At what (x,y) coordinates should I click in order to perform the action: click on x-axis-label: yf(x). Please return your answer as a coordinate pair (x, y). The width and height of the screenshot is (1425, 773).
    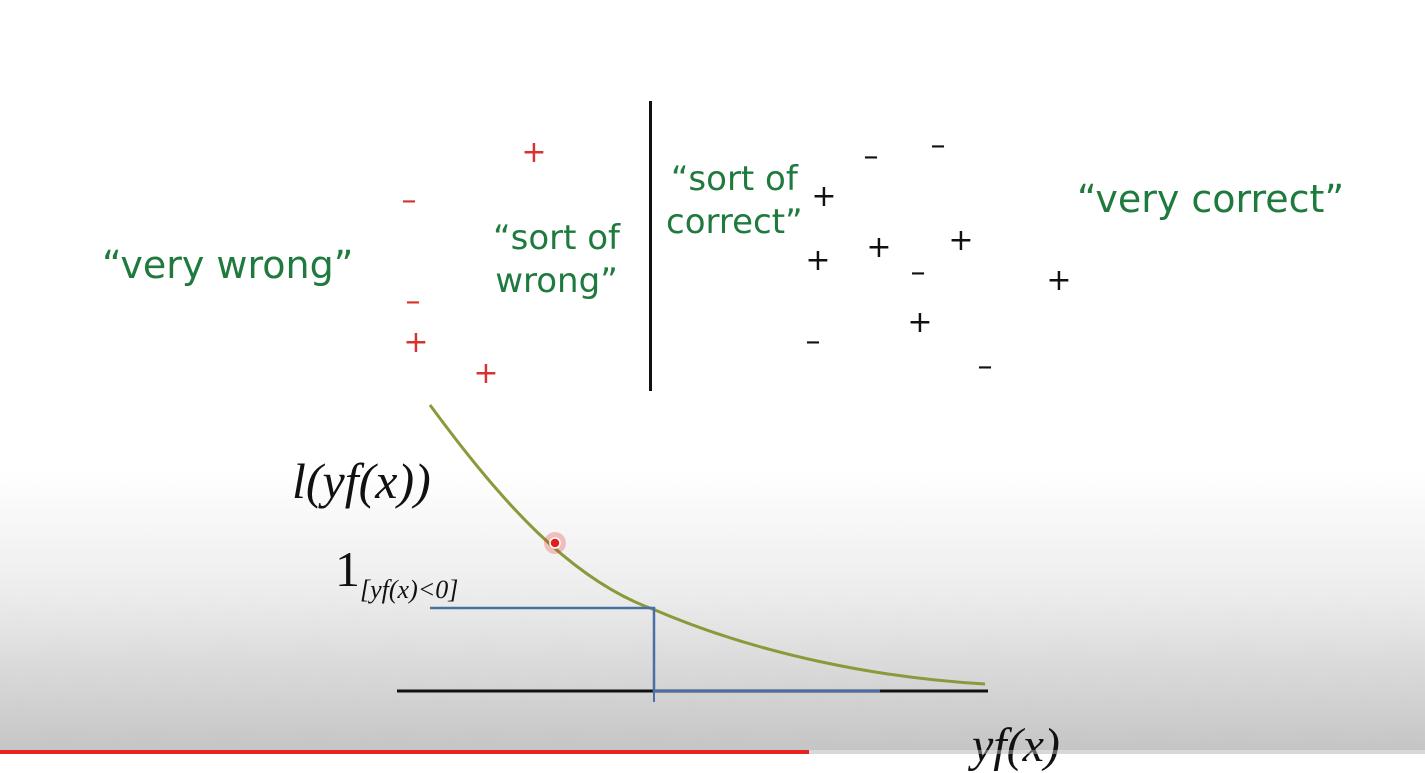
    Looking at the image, I should click on (1016, 745).